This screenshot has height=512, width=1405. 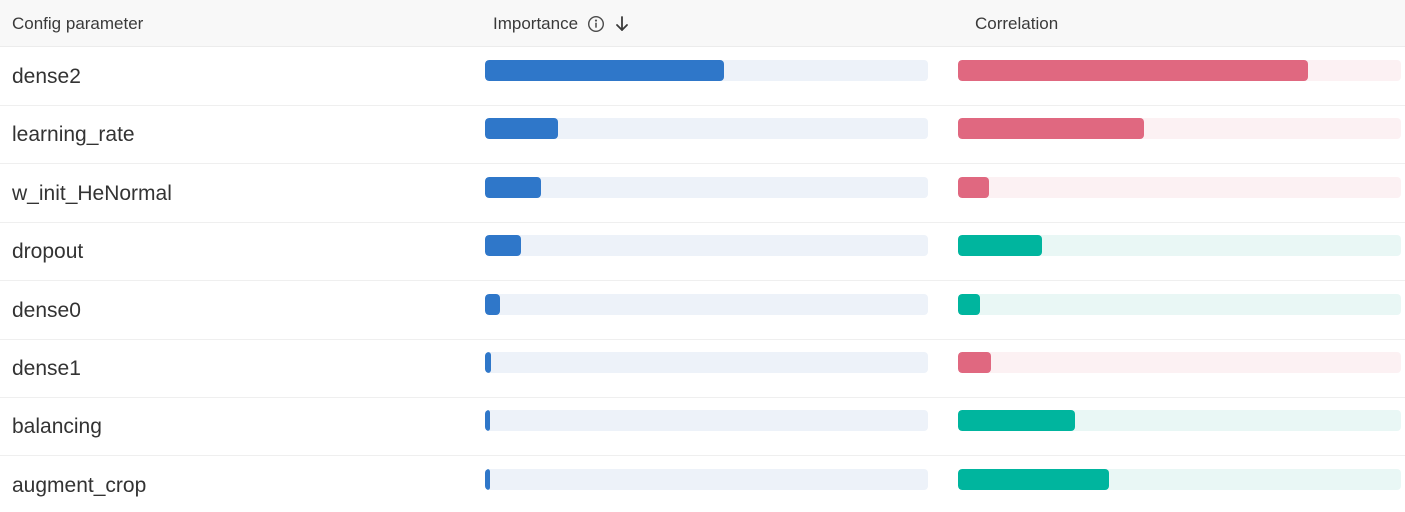 I want to click on table-row: dense0, so click(x=702, y=311).